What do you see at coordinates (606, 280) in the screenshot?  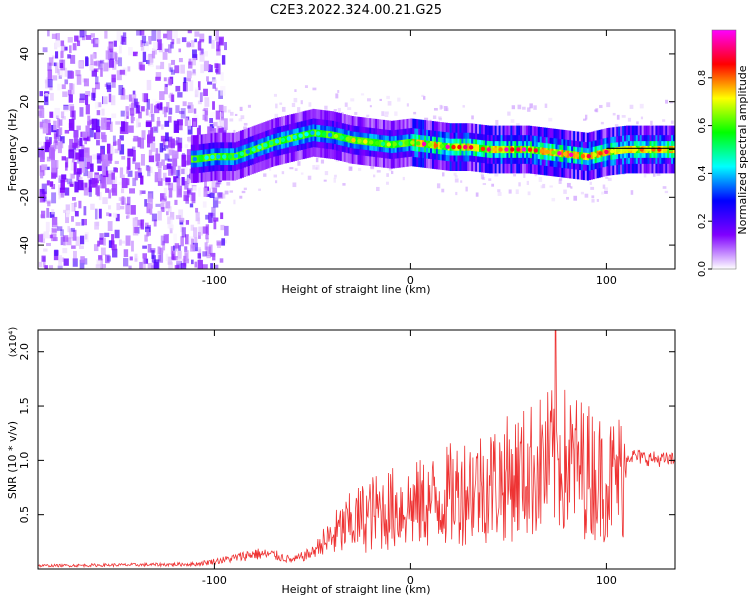 I see `x-tick-label: 100` at bounding box center [606, 280].